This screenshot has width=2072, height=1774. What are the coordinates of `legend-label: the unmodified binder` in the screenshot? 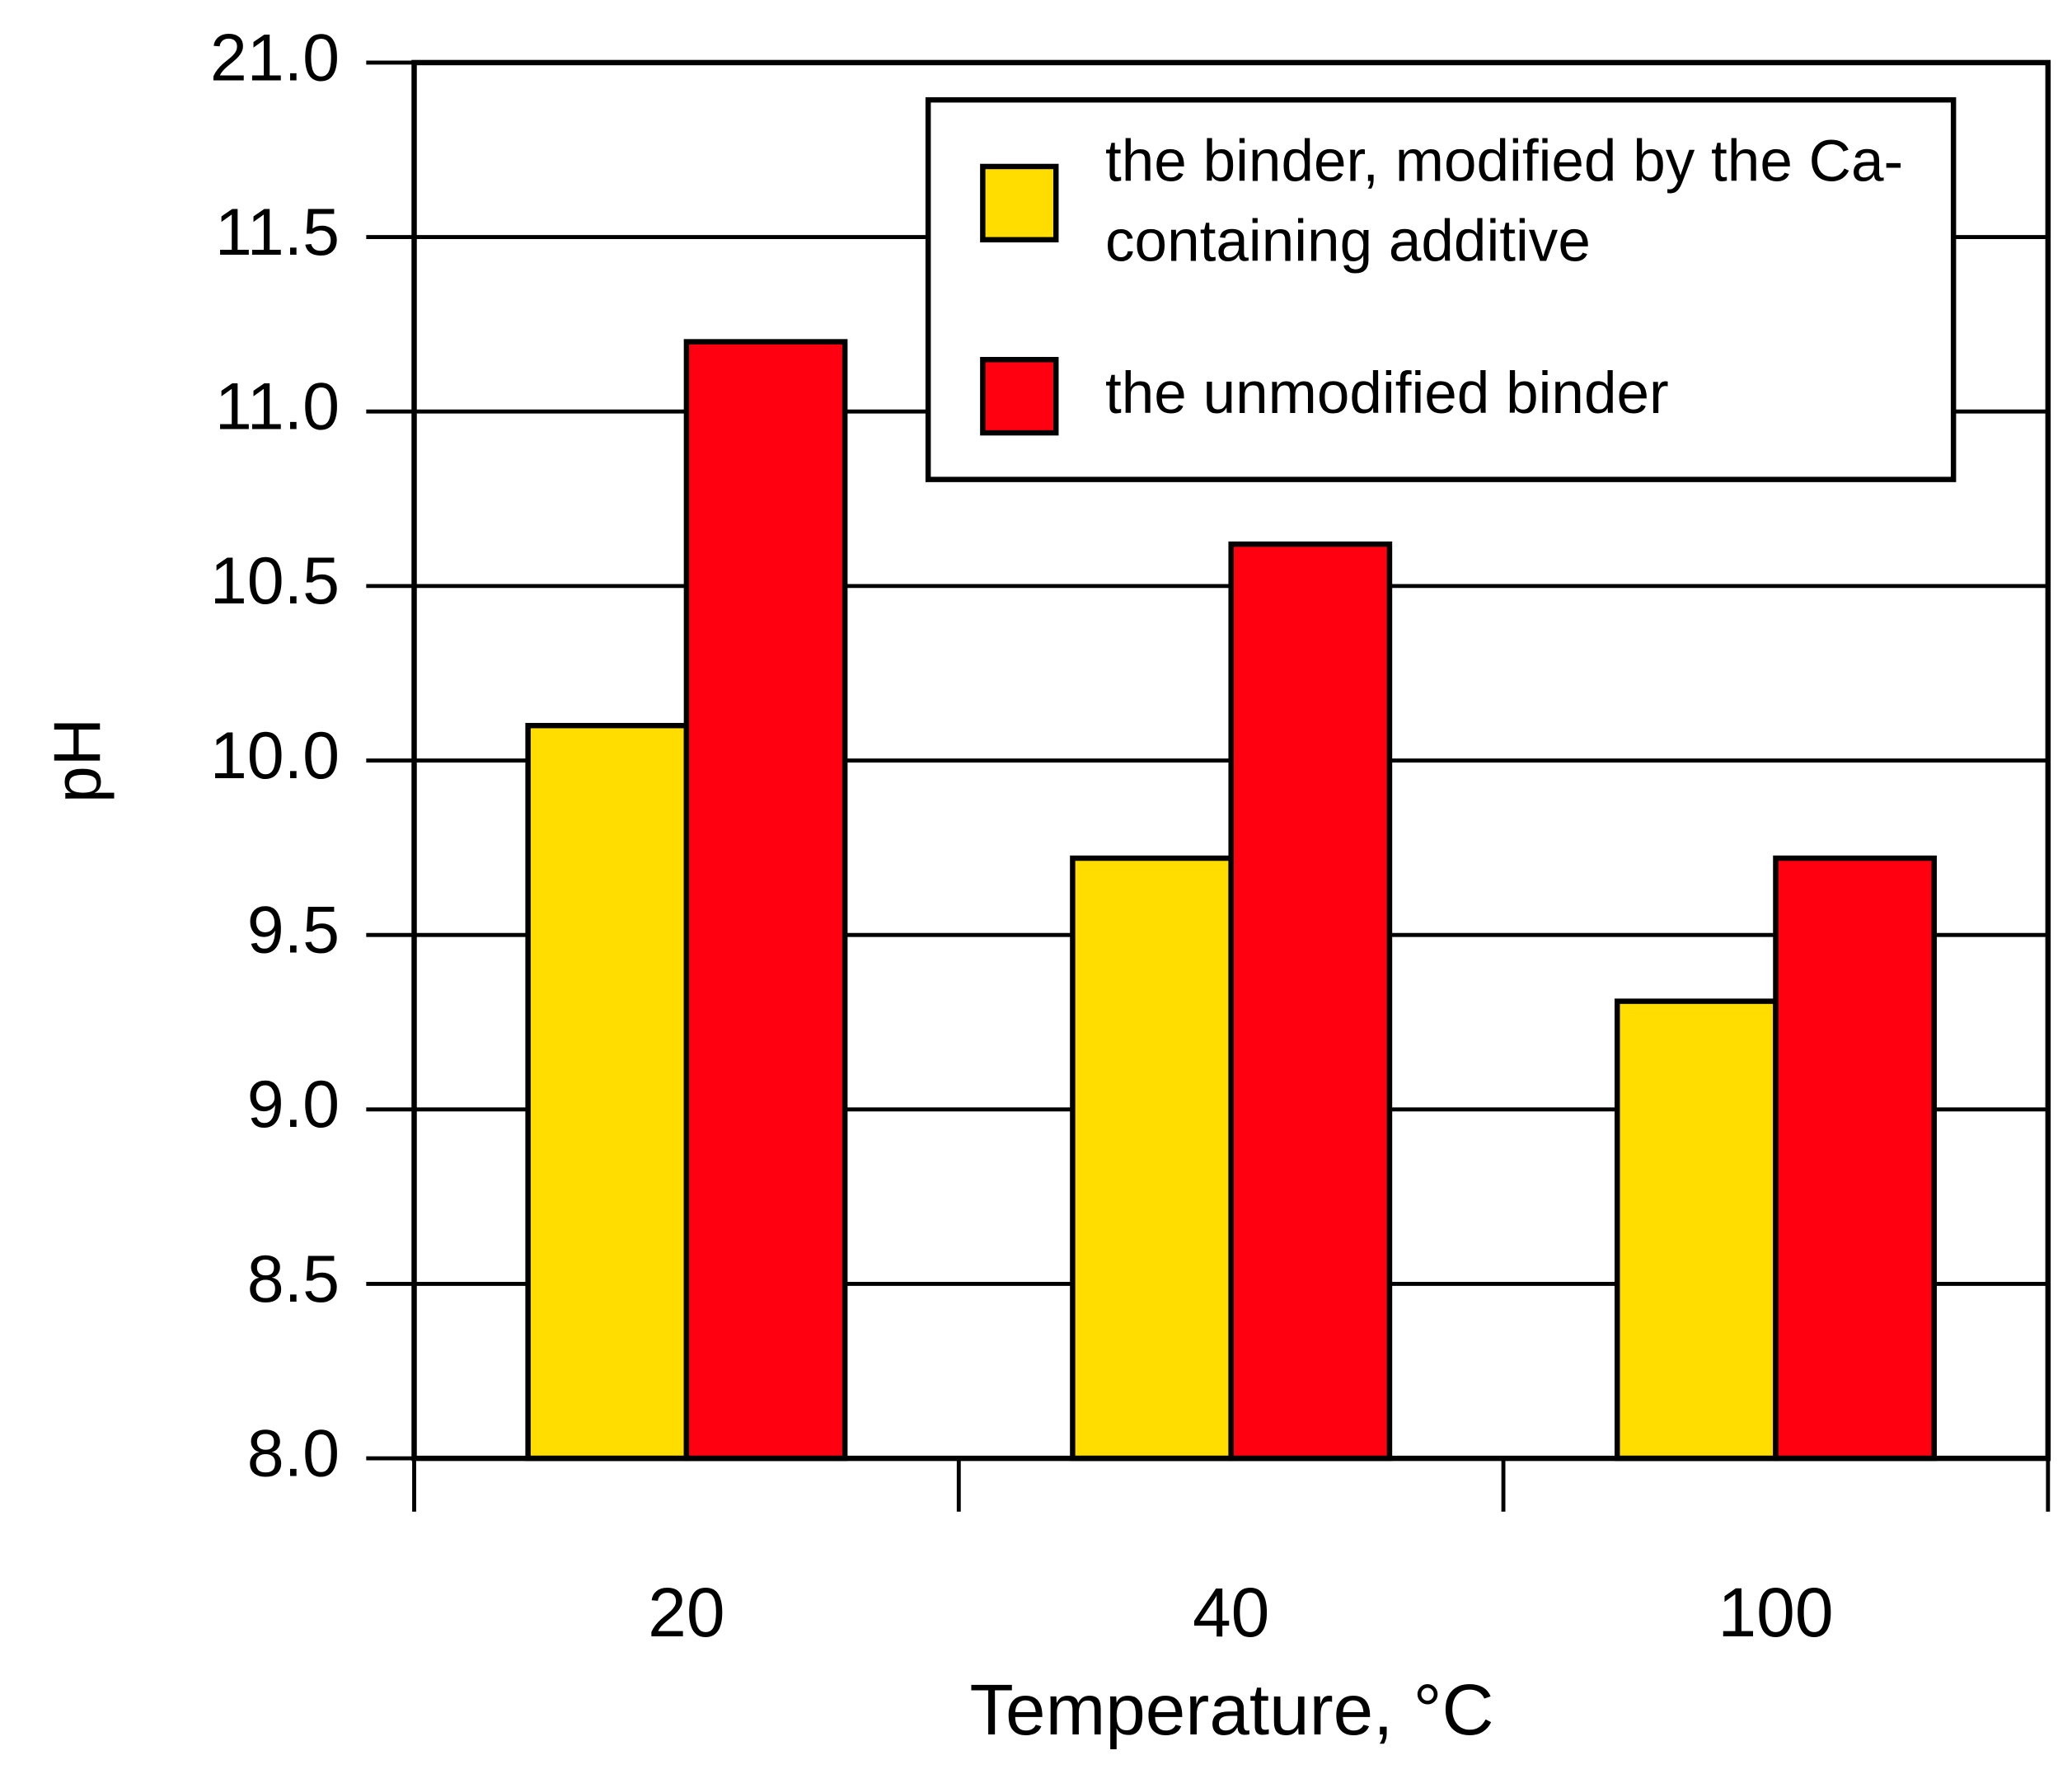 It's located at (1387, 393).